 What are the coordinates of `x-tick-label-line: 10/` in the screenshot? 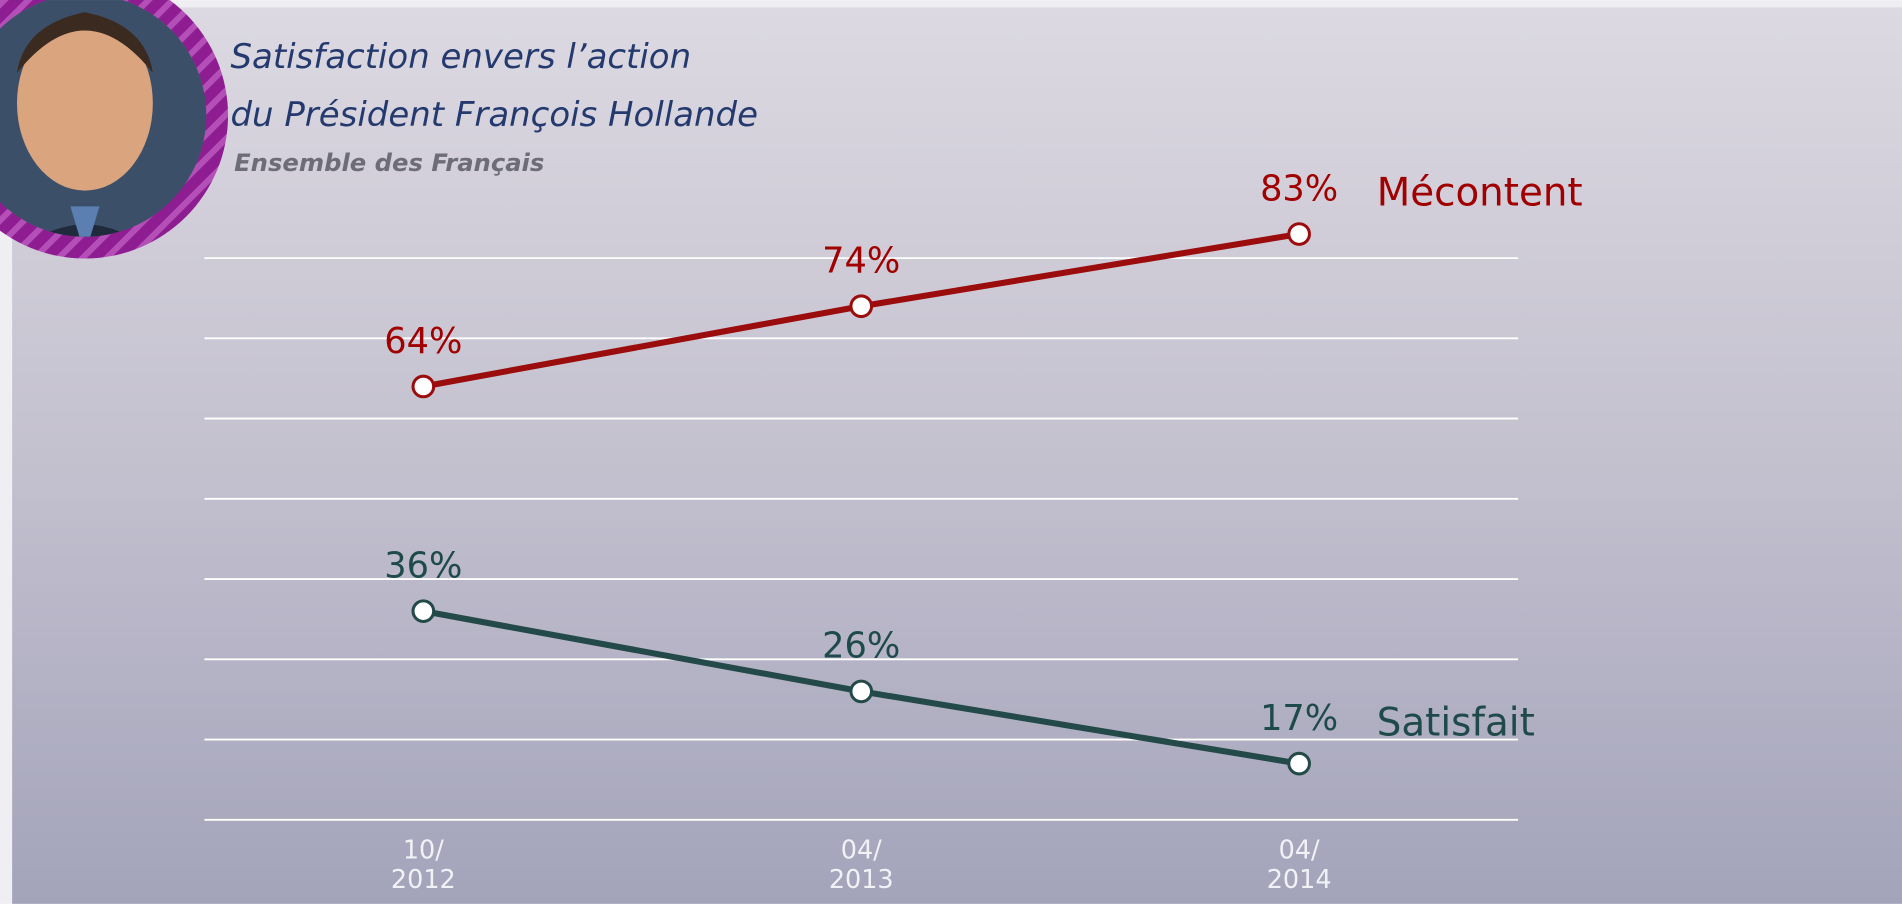 It's located at (423, 851).